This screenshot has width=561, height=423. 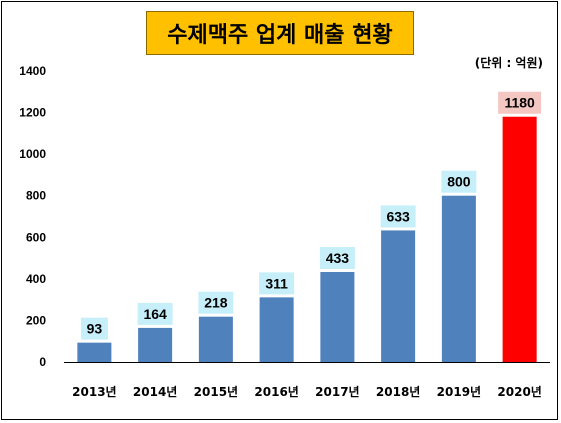 I want to click on y-tick-label: 200, so click(x=36, y=320).